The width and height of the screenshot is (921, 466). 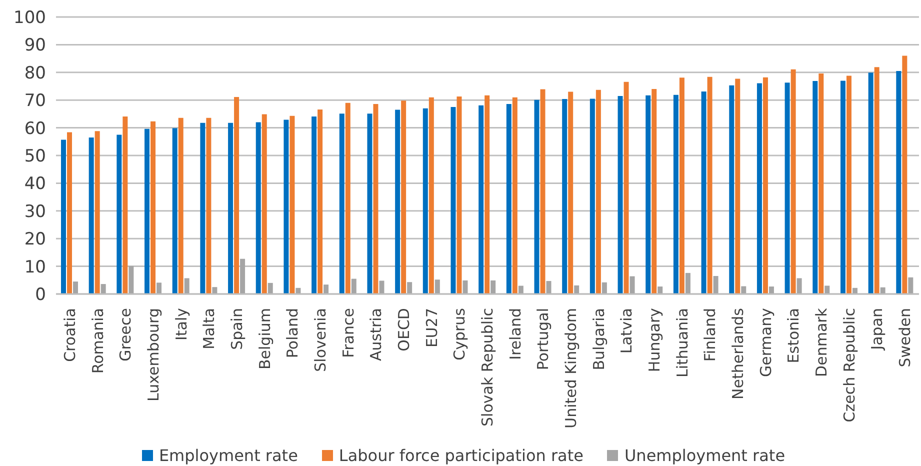 I want to click on x-tick-label: Finland, so click(x=710, y=335).